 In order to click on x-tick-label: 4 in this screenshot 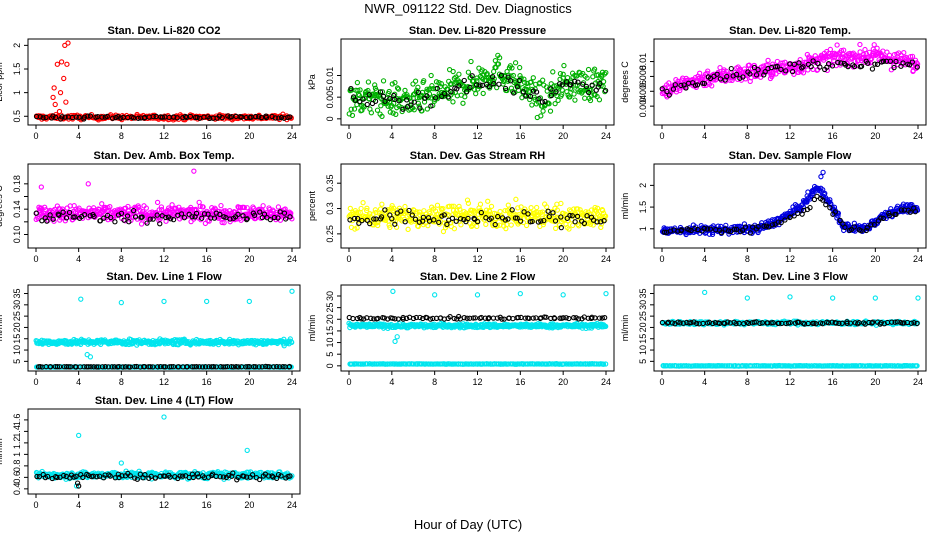, I will do `click(704, 259)`.